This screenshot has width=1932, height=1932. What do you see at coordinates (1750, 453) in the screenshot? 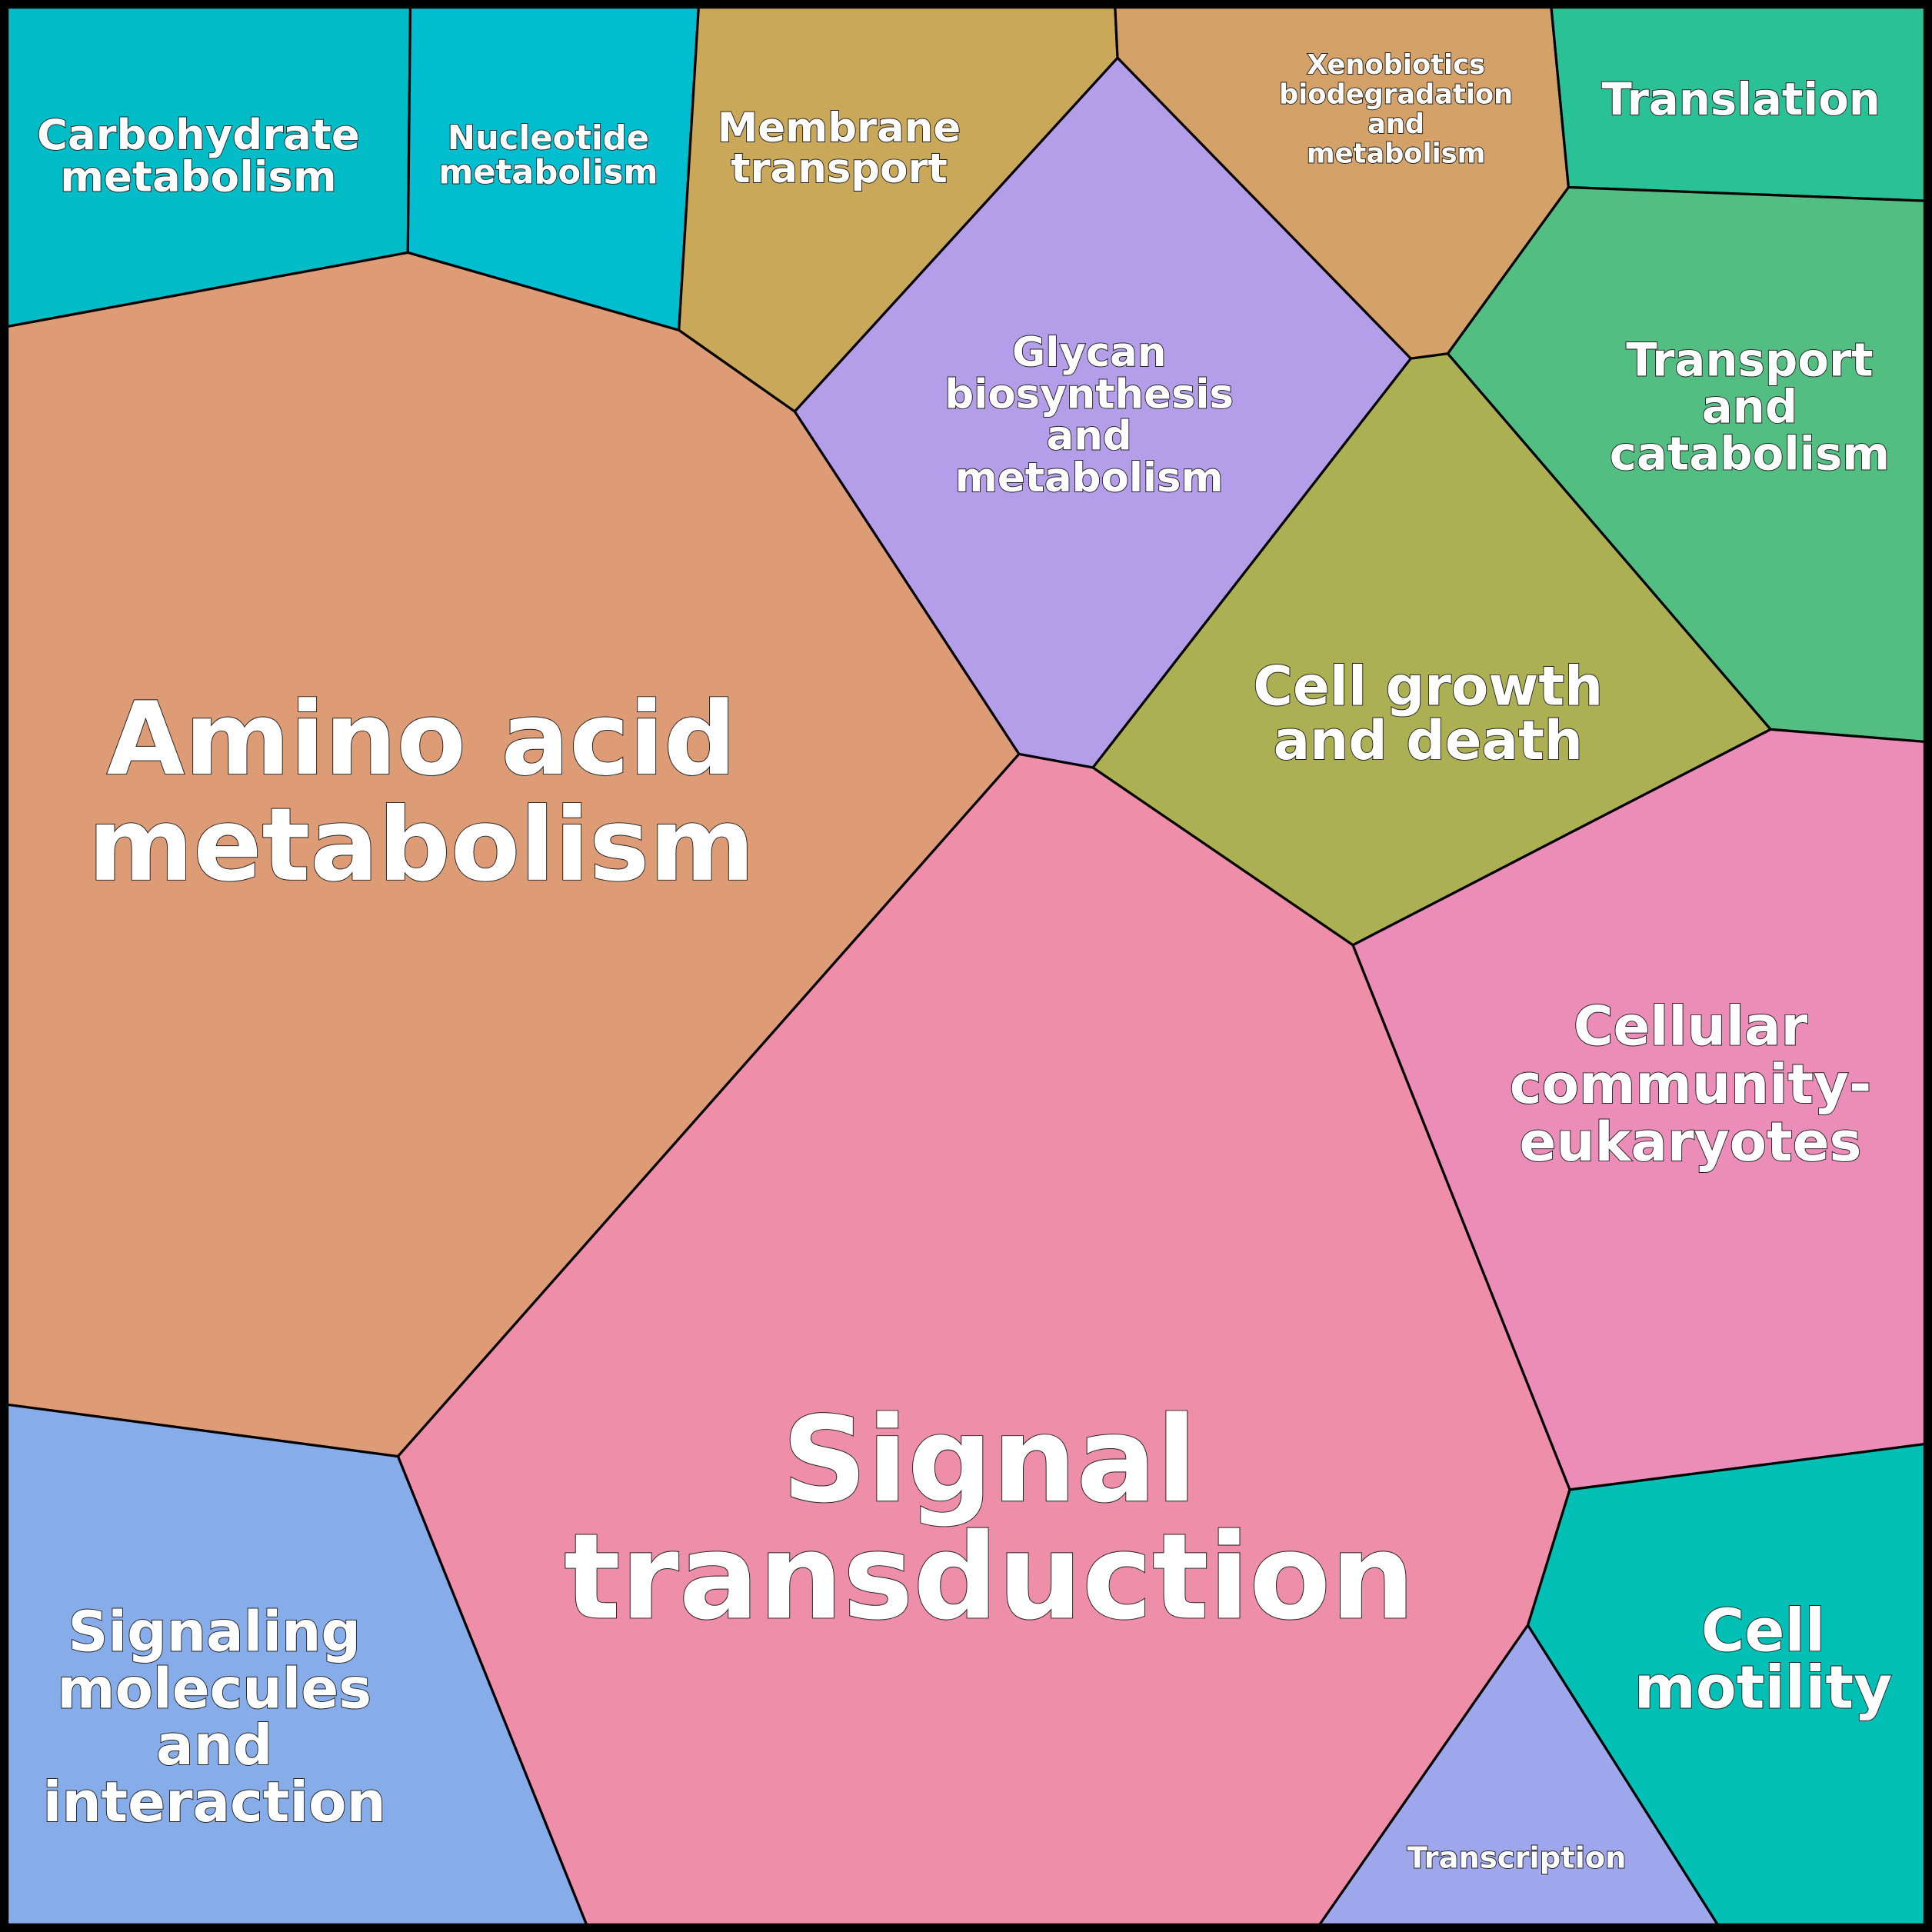
I see `label-line: catabolism` at bounding box center [1750, 453].